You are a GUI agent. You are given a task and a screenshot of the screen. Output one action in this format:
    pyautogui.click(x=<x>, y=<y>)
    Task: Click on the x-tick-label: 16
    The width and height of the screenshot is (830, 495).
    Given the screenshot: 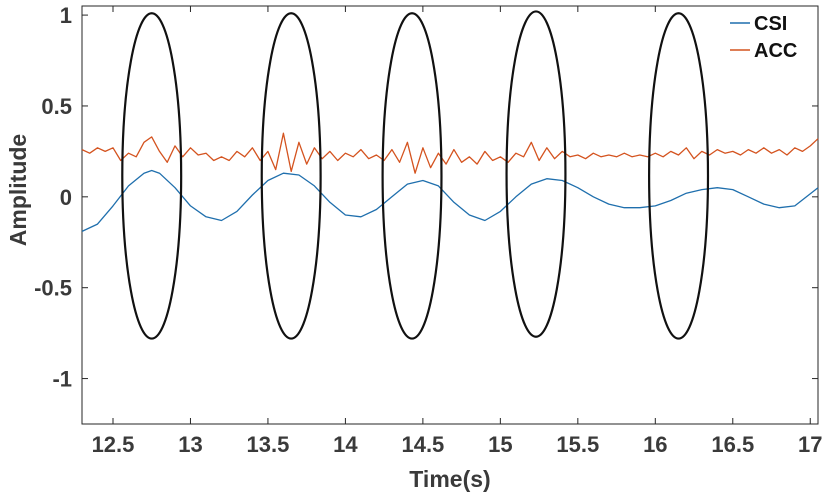 What is the action you would take?
    pyautogui.click(x=655, y=444)
    